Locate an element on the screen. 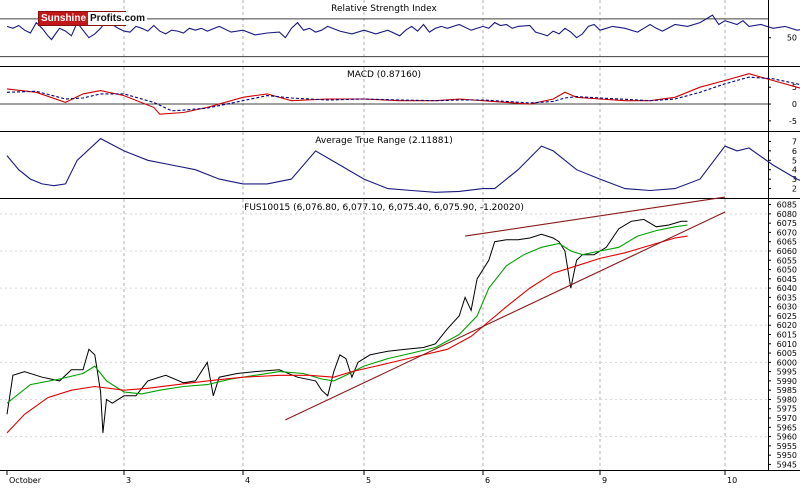 Image resolution: width=800 pixels, height=490 pixels. x-tick-label: 5 is located at coordinates (368, 480).